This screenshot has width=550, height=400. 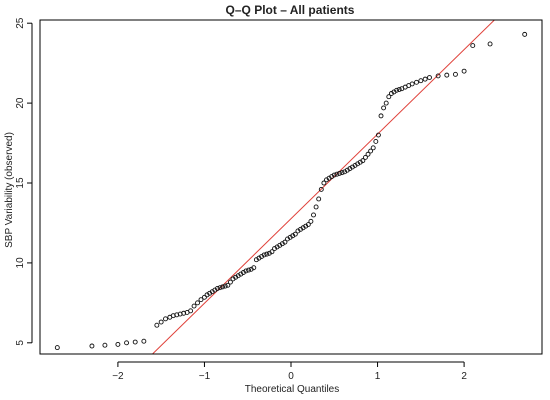 What do you see at coordinates (20, 183) in the screenshot?
I see `y-tick-label: 15` at bounding box center [20, 183].